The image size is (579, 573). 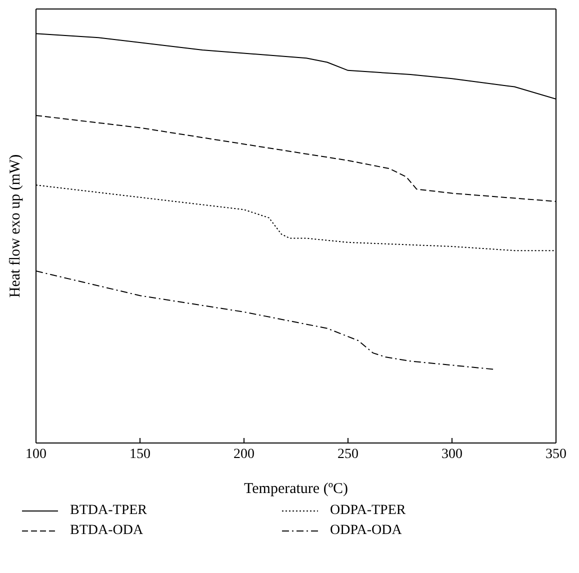 I want to click on x-axis-title: Temperature (ºC), so click(x=296, y=489).